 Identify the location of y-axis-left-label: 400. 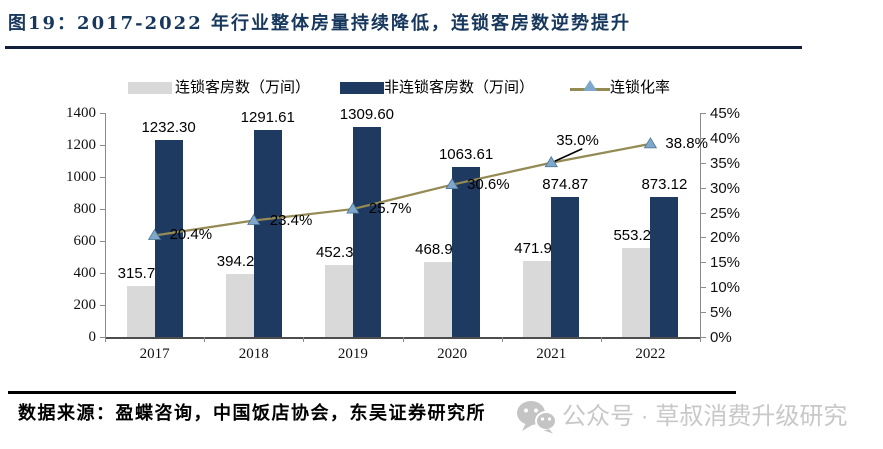
(85, 273).